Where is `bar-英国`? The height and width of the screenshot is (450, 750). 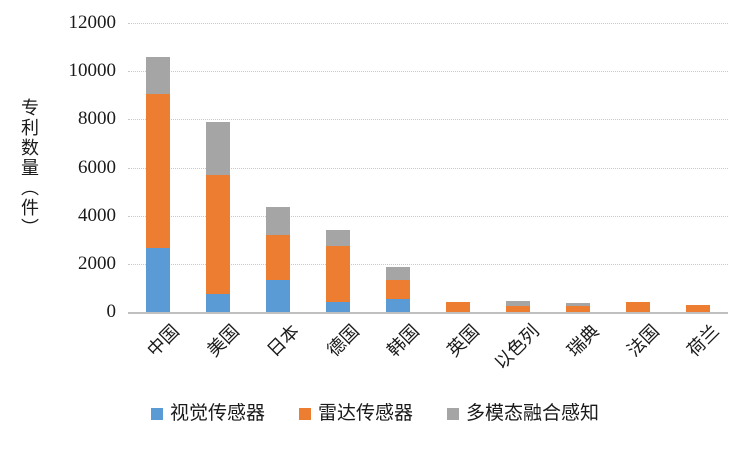 bar-英国 is located at coordinates (458, 306).